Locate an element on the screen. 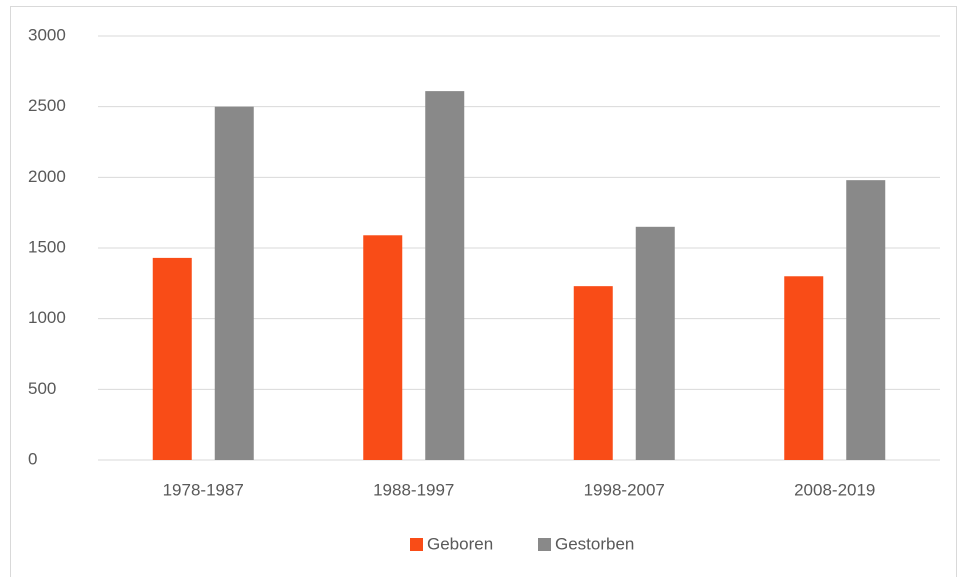 This screenshot has width=959, height=577. y-tick-label: 500 is located at coordinates (42, 388).